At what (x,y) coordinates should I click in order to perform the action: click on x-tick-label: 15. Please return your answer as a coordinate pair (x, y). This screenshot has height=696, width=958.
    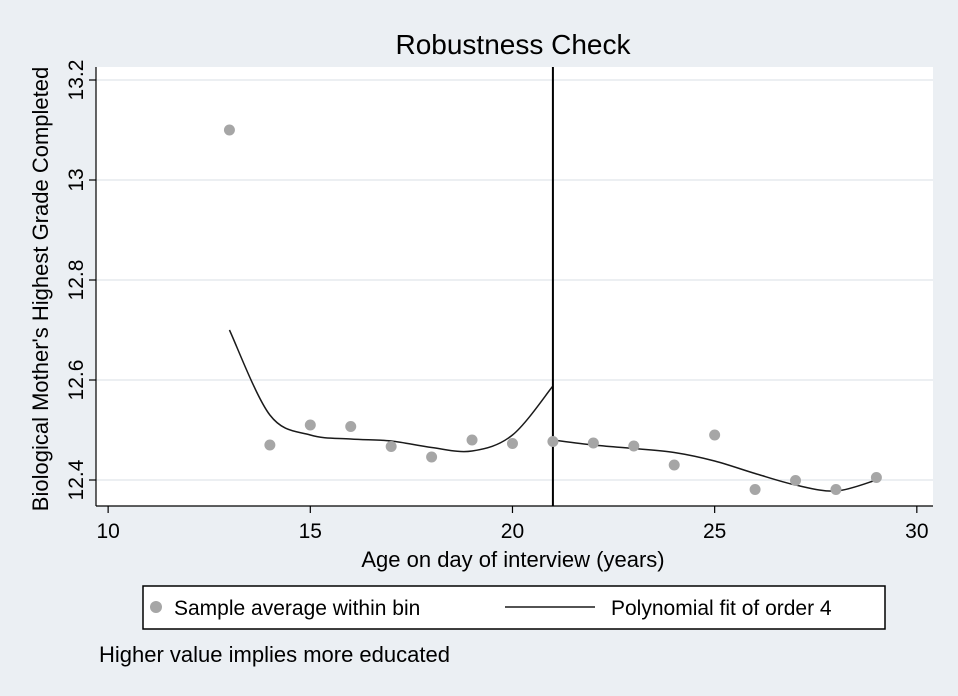
    Looking at the image, I should click on (310, 531).